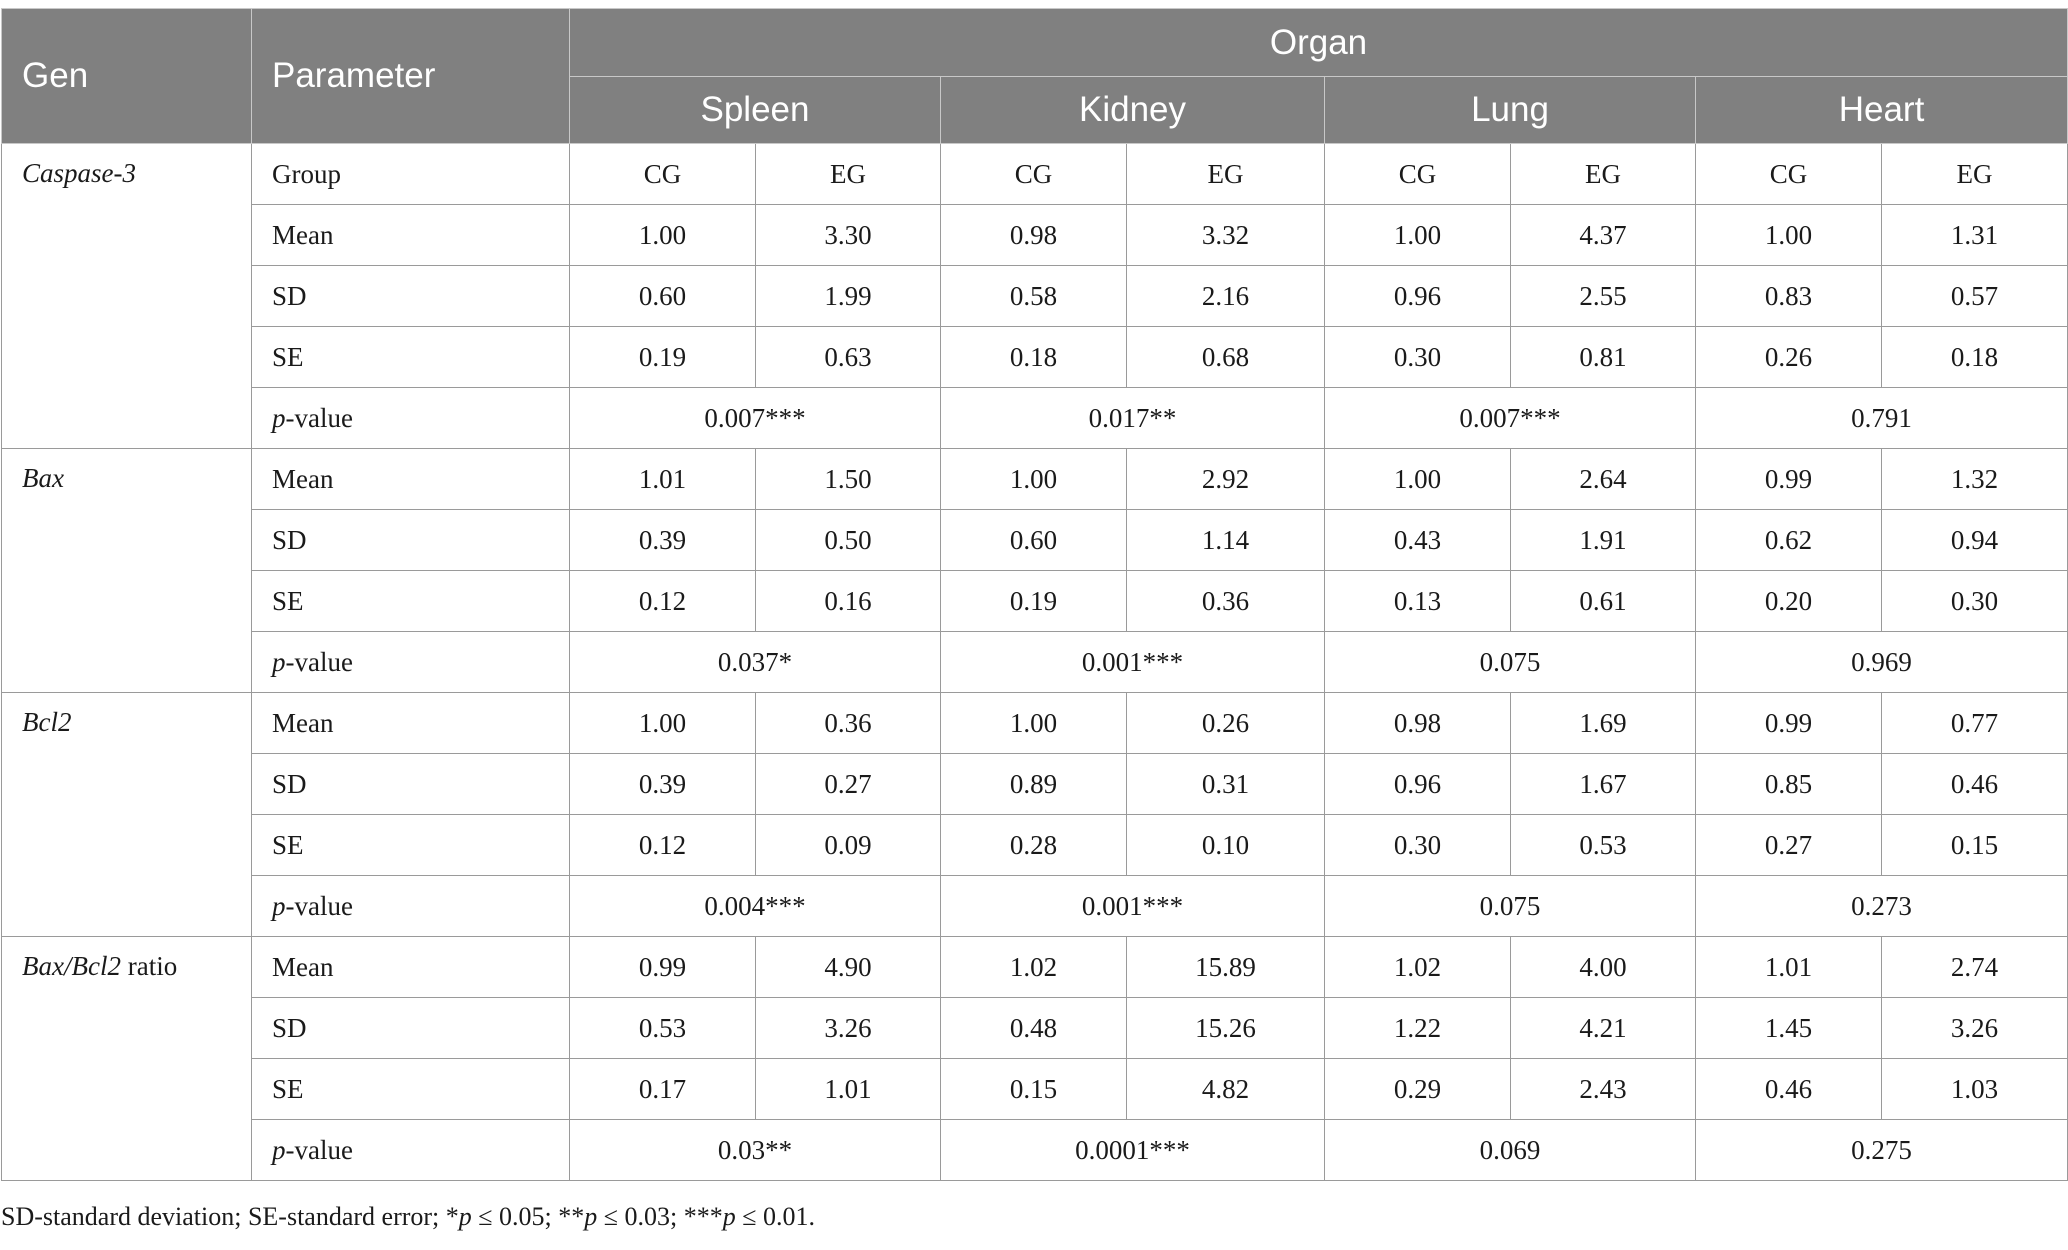  What do you see at coordinates (1510, 662) in the screenshot?
I see `pvalue-cell: 0.075` at bounding box center [1510, 662].